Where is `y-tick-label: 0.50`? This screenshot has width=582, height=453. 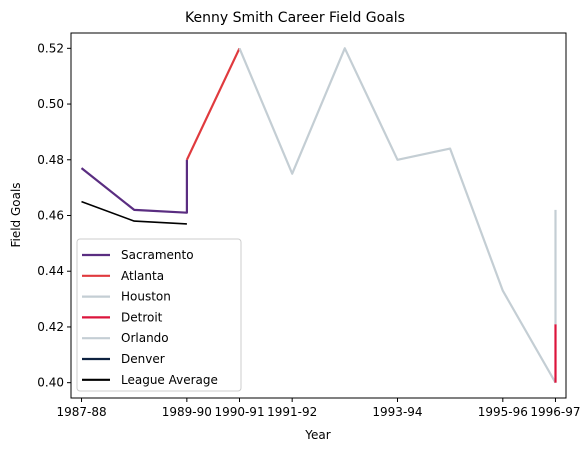 y-tick-label: 0.50 is located at coordinates (50, 104).